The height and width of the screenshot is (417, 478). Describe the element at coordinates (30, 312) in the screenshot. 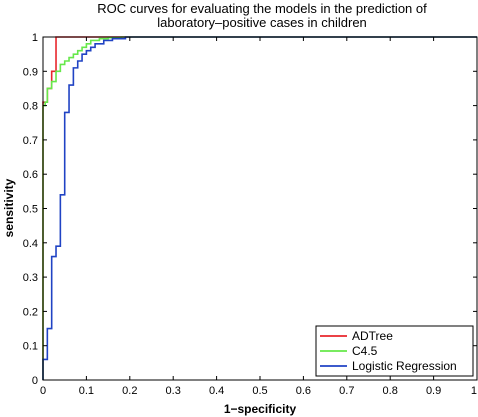

I see `y-tick-label: 0.2` at that location.